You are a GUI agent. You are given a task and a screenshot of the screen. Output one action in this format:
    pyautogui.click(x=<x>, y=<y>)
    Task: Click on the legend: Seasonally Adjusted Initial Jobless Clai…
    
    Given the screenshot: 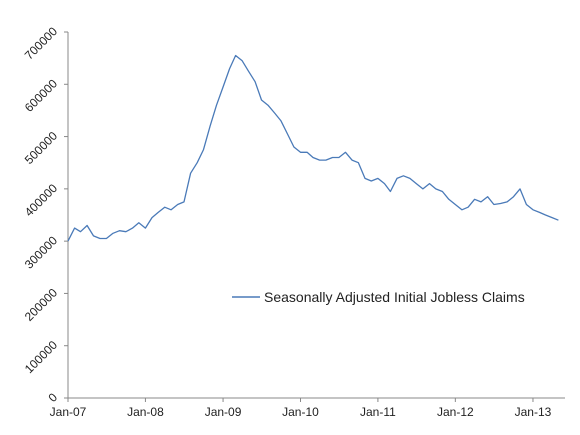 What is the action you would take?
    pyautogui.click(x=378, y=297)
    